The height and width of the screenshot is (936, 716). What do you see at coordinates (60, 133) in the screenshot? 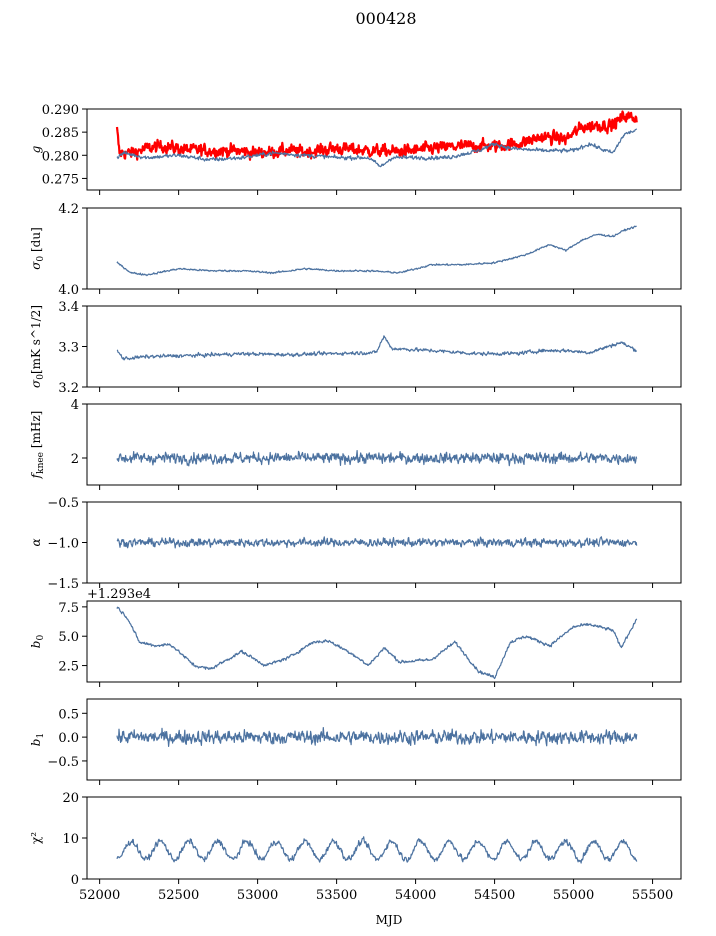
I see `y-tick-label: 0.285` at bounding box center [60, 133].